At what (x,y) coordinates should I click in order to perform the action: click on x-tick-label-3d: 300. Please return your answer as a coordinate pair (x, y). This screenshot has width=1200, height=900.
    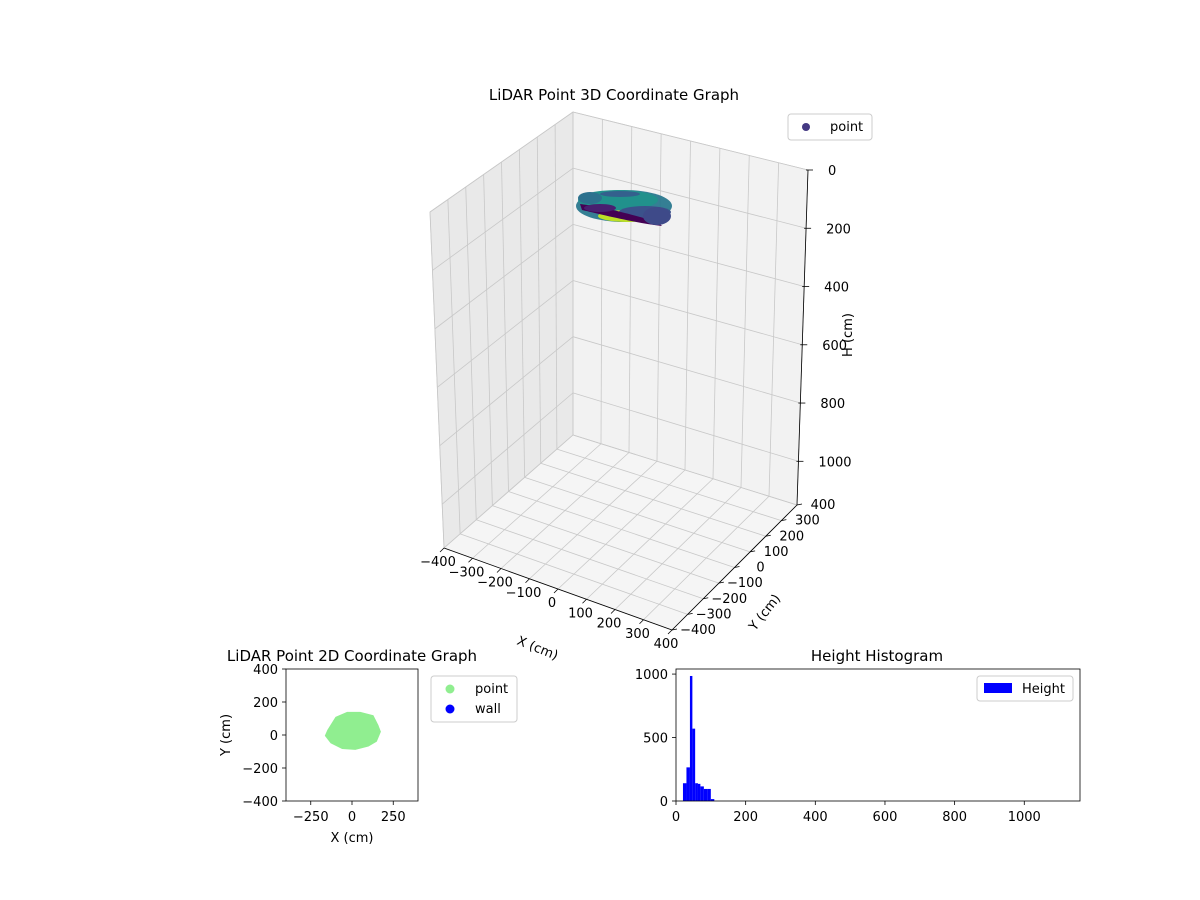
    Looking at the image, I should click on (637, 634).